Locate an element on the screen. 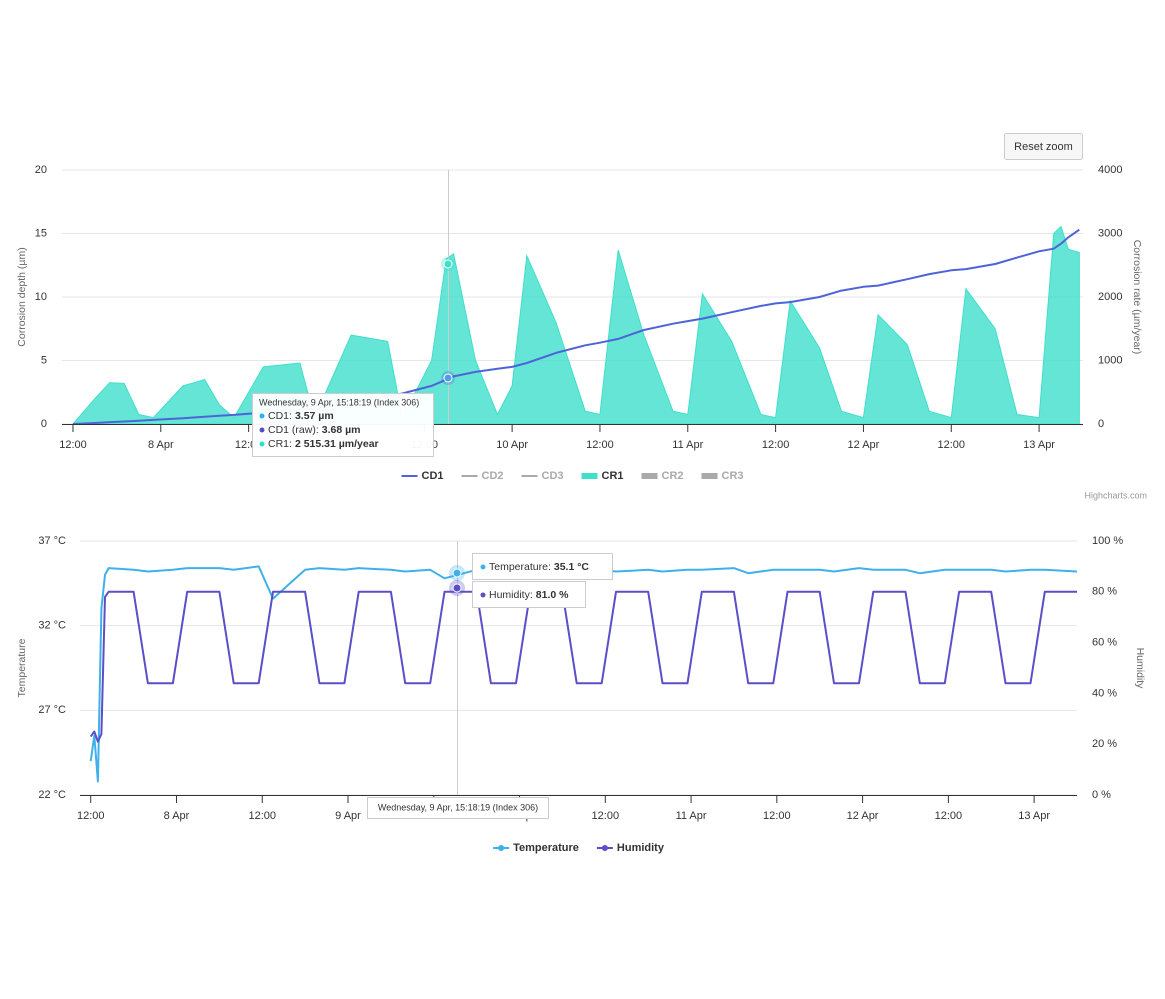 The width and height of the screenshot is (1165, 999). tooltip-row: CD1 (raw): 3.68 µm is located at coordinates (314, 430).